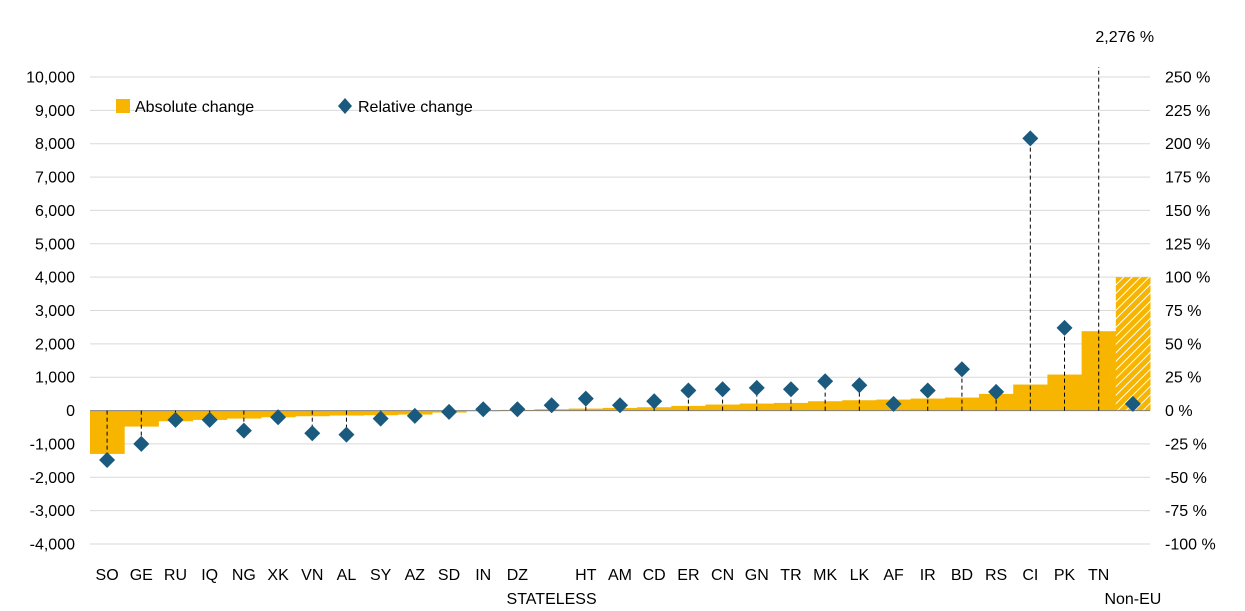 This screenshot has width=1245, height=611. What do you see at coordinates (790, 389) in the screenshot?
I see `marker-tr` at bounding box center [790, 389].